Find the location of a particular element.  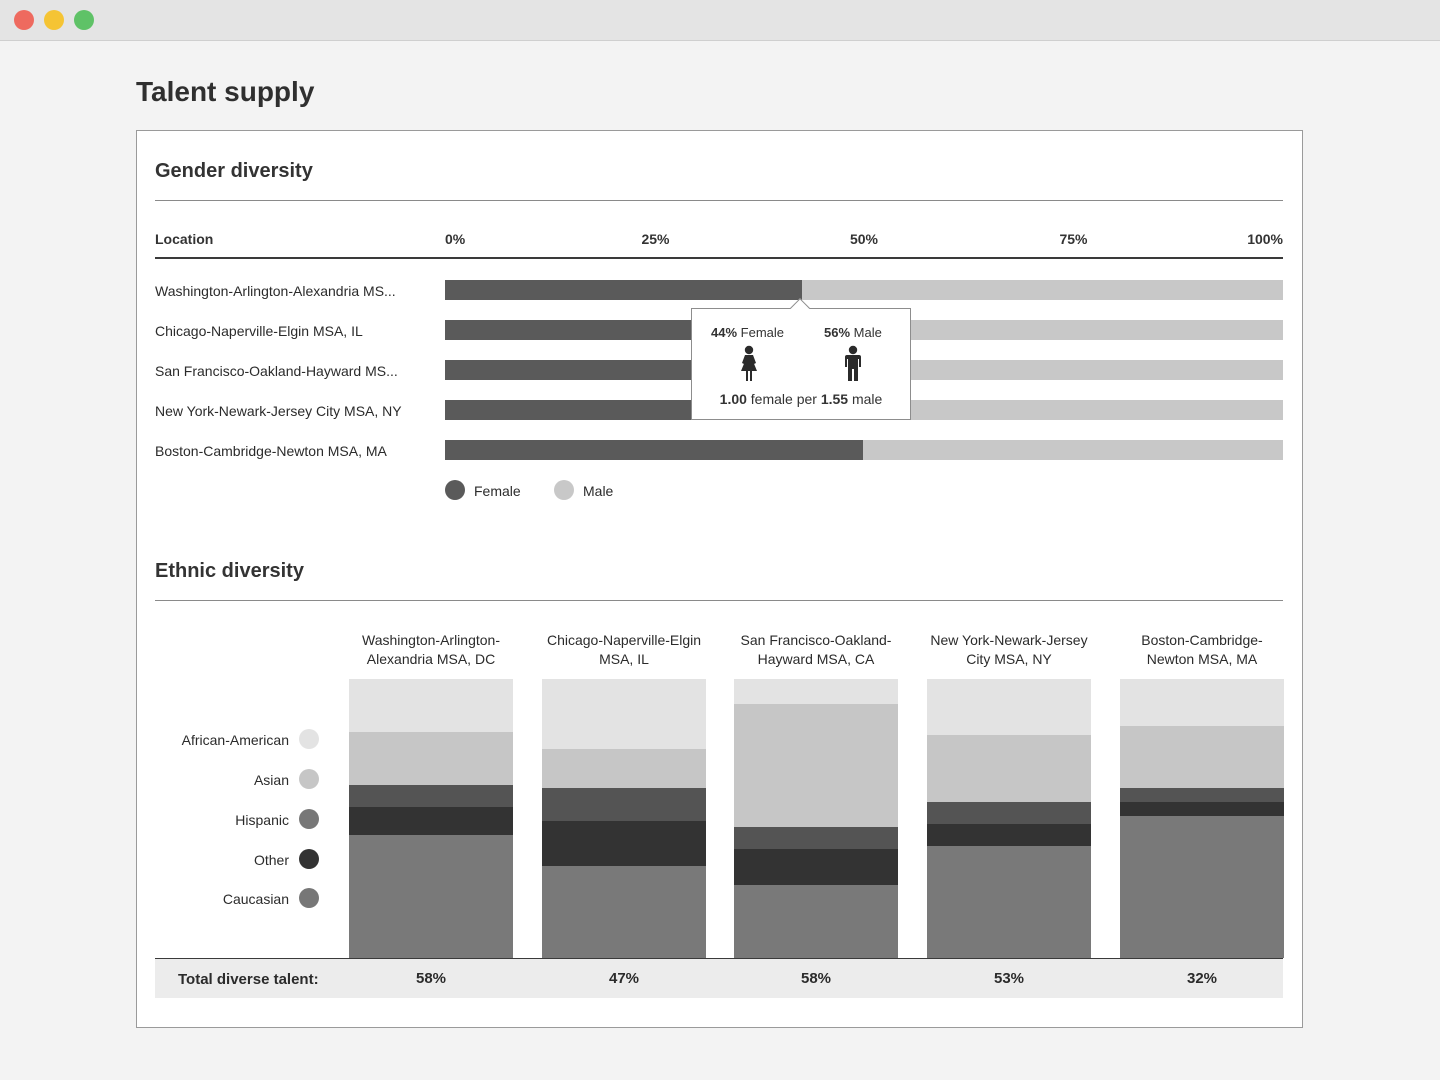

ethnic-column-header: San Francisco-Oakland-Hayward MSA, CA is located at coordinates (816, 649).